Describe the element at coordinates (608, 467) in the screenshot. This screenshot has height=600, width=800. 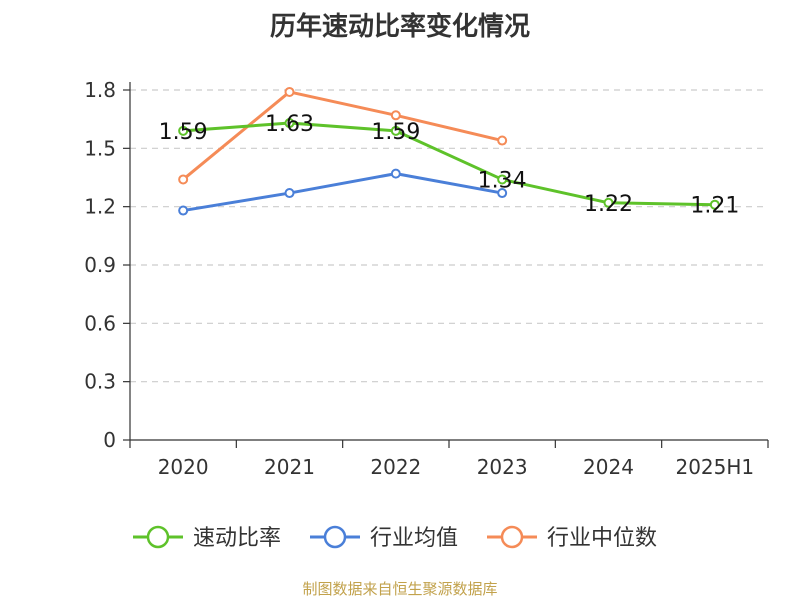
I see `x-tick-label: 2024` at that location.